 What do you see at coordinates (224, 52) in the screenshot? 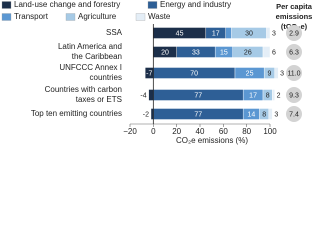
I see `bar-value-label: 15` at bounding box center [224, 52].